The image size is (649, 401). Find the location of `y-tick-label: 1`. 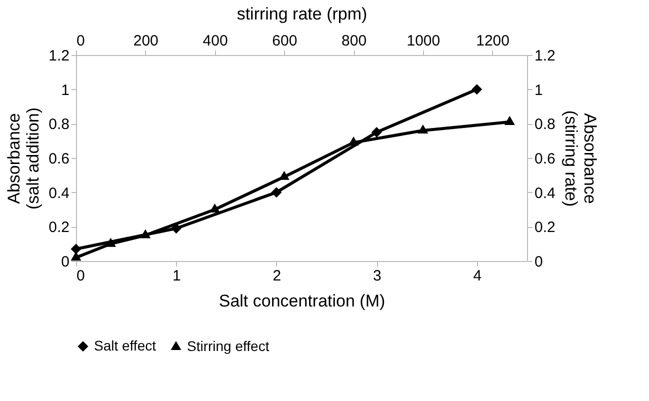

y-tick-label: 1 is located at coordinates (65, 90).